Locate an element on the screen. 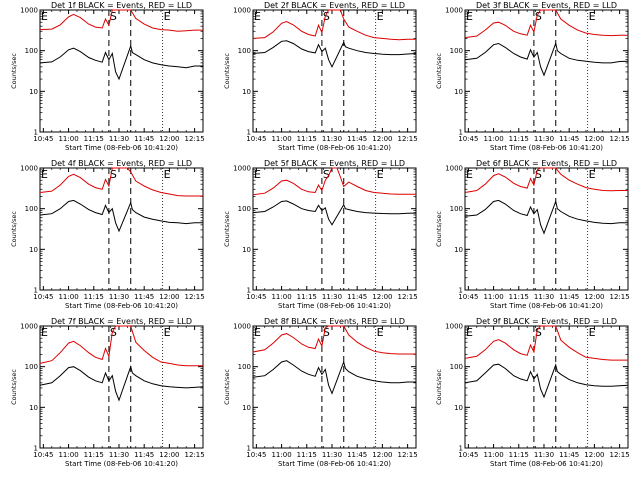 This screenshot has width=640, height=480. panel-title: Det 9f BLACK = Events, RED = LLD is located at coordinates (546, 321).